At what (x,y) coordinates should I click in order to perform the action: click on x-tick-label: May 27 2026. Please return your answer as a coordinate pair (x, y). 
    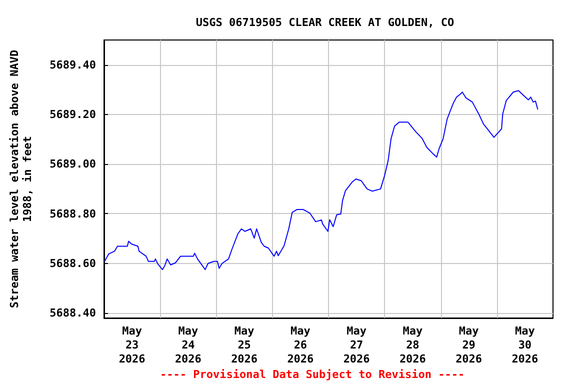
    Looking at the image, I should click on (356, 345).